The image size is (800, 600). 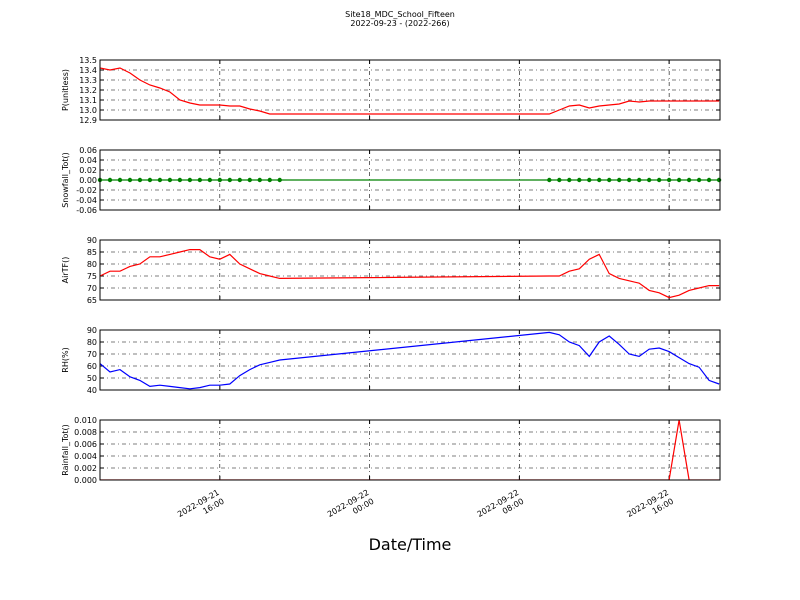 I want to click on y-tick-label: -0.04, so click(x=86, y=200).